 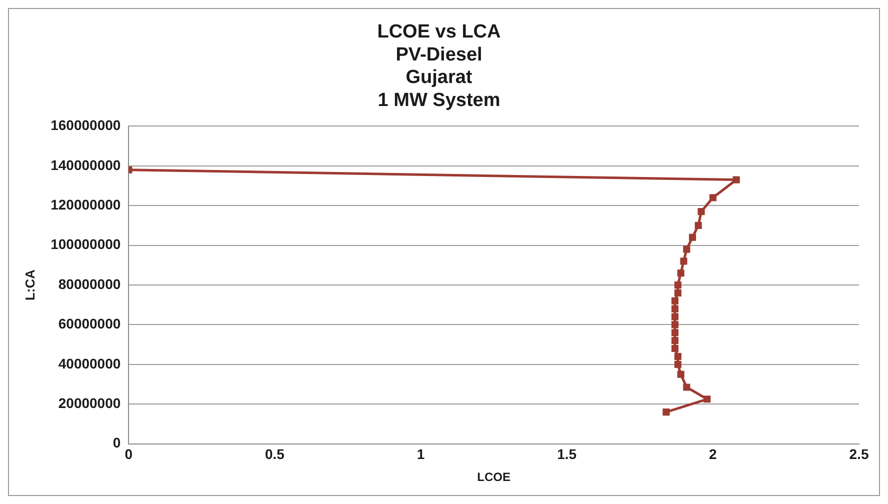 I want to click on x-tick-label: 1.5, so click(x=567, y=454).